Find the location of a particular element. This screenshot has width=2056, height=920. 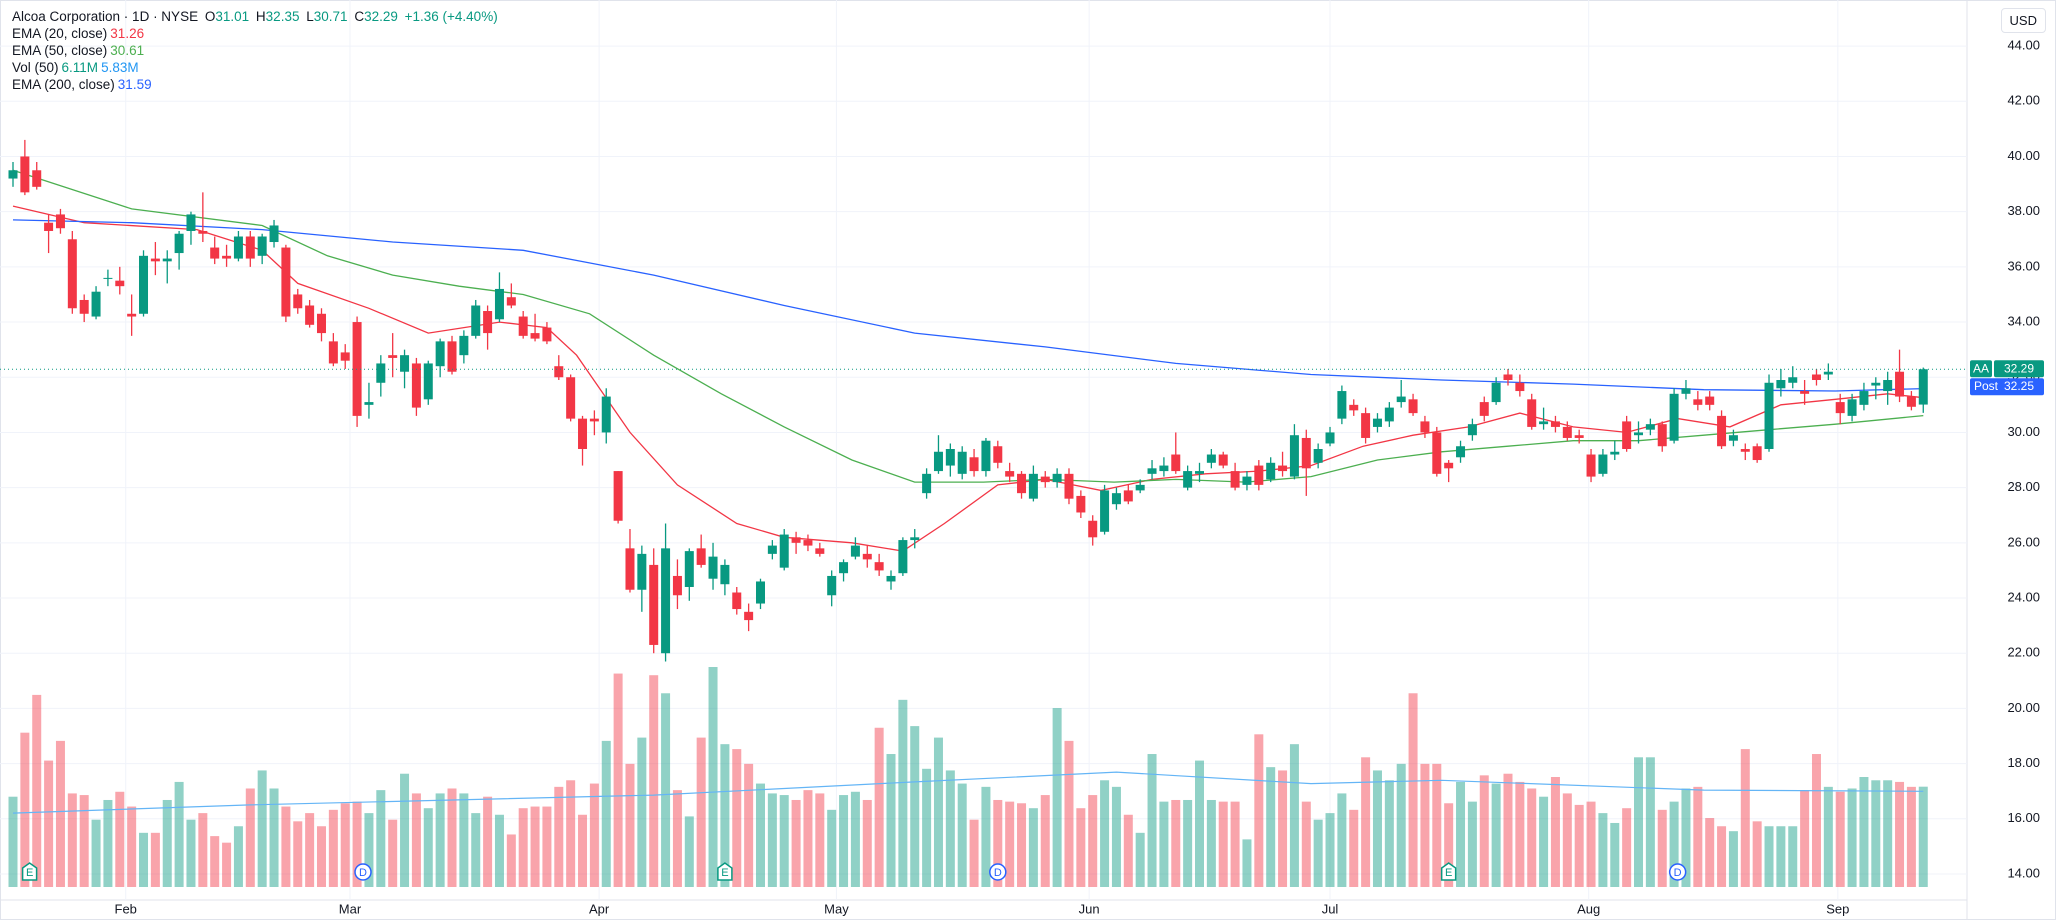

symbol-label: AA is located at coordinates (1981, 368).